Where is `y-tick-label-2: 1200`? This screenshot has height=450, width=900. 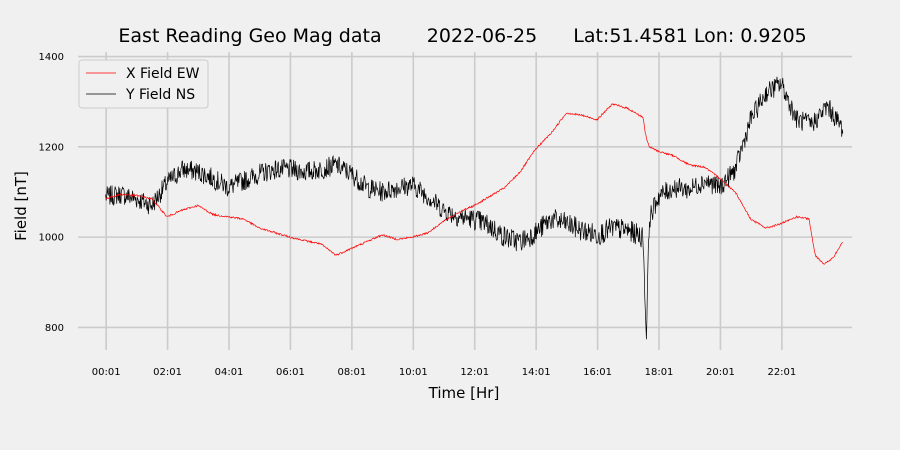
y-tick-label-2: 1200 is located at coordinates (51, 147).